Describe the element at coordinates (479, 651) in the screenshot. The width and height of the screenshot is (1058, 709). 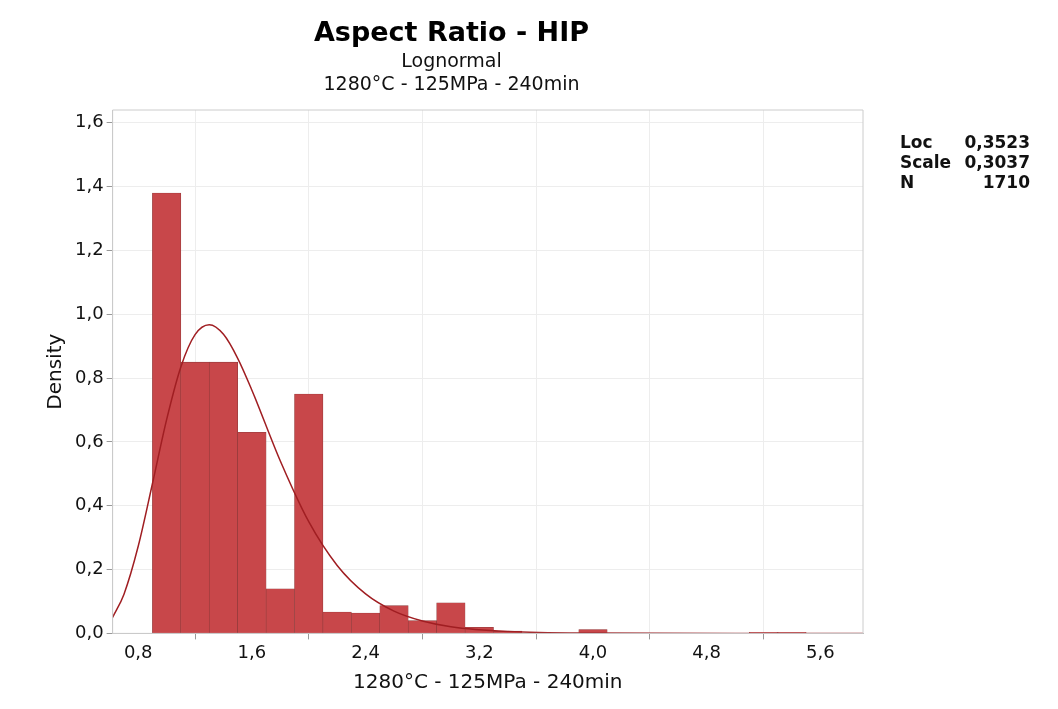
I see `x-tick-label: 3,2` at that location.